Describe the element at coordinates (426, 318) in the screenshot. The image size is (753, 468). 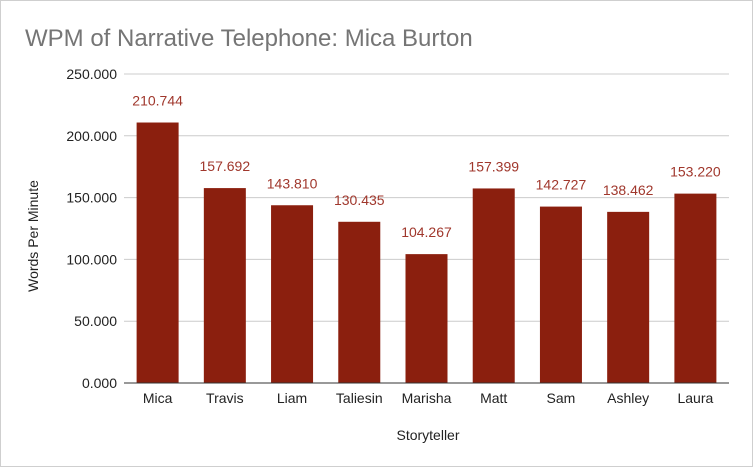
I see `bar-marisha` at that location.